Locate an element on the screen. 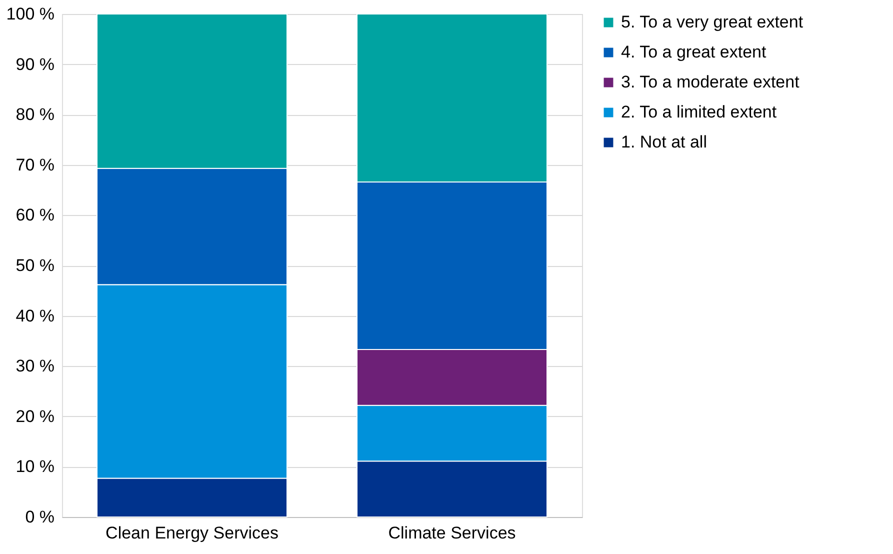 This screenshot has height=554, width=893. y-tick-label: 30 % is located at coordinates (35, 366).